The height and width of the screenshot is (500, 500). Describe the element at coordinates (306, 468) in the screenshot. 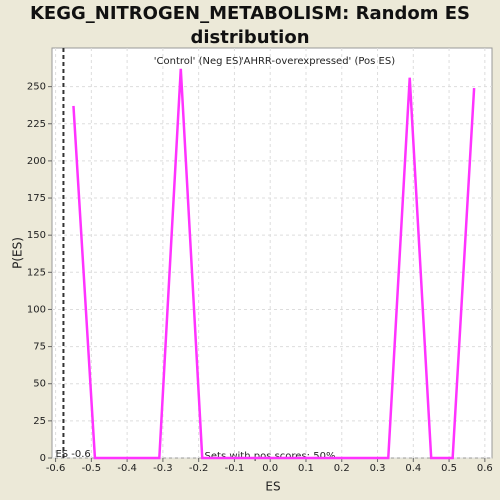

I see `x-tick-label: 0.1` at that location.